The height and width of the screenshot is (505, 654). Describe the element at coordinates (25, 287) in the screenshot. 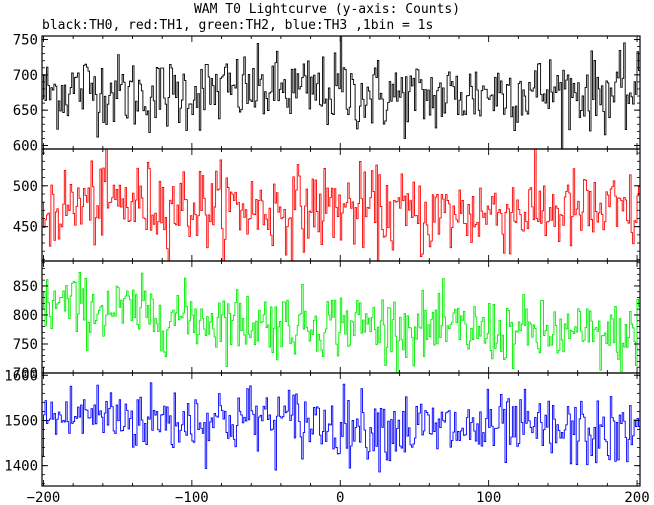

I see `y-tick-label: 850` at that location.